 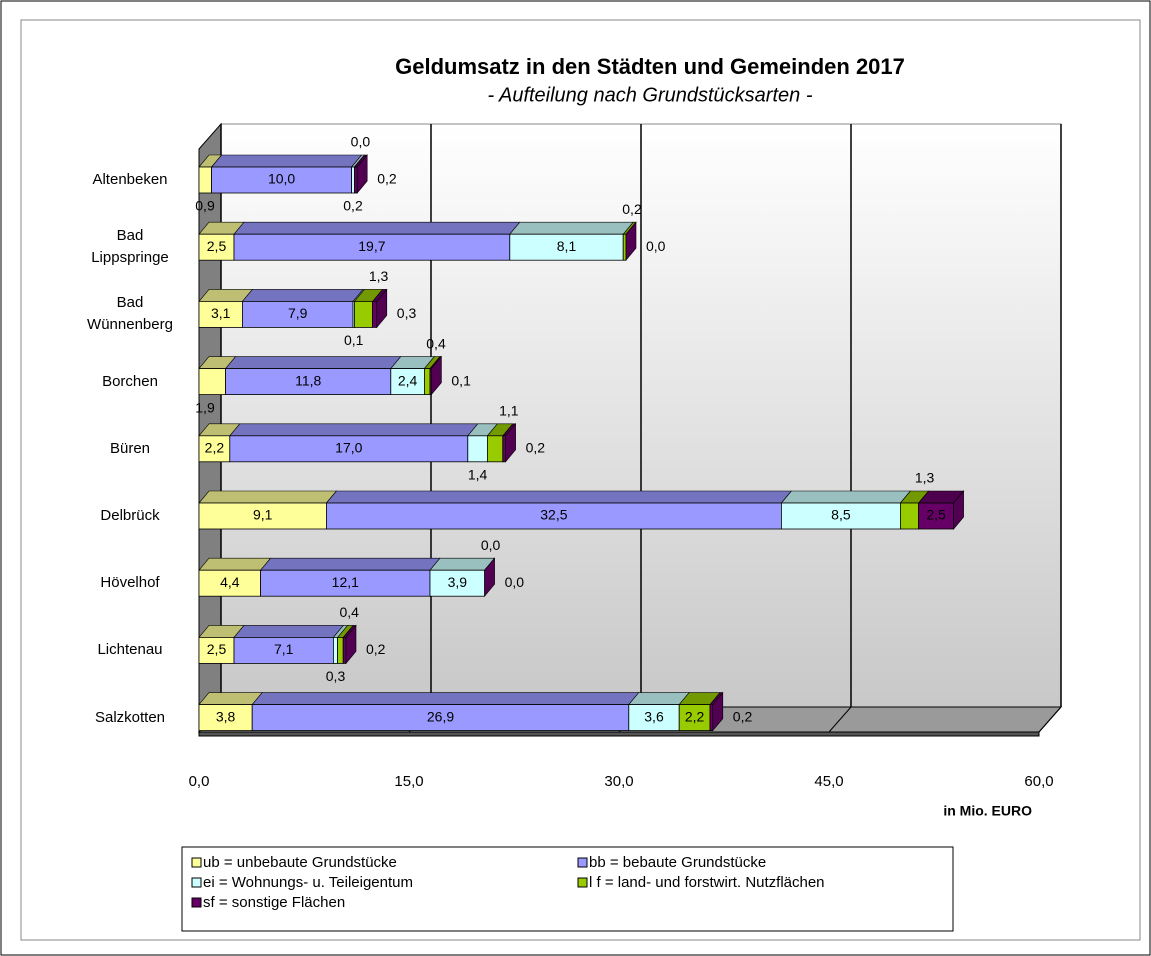 What do you see at coordinates (130, 381) in the screenshot?
I see `y-tick-label: Borchen` at bounding box center [130, 381].